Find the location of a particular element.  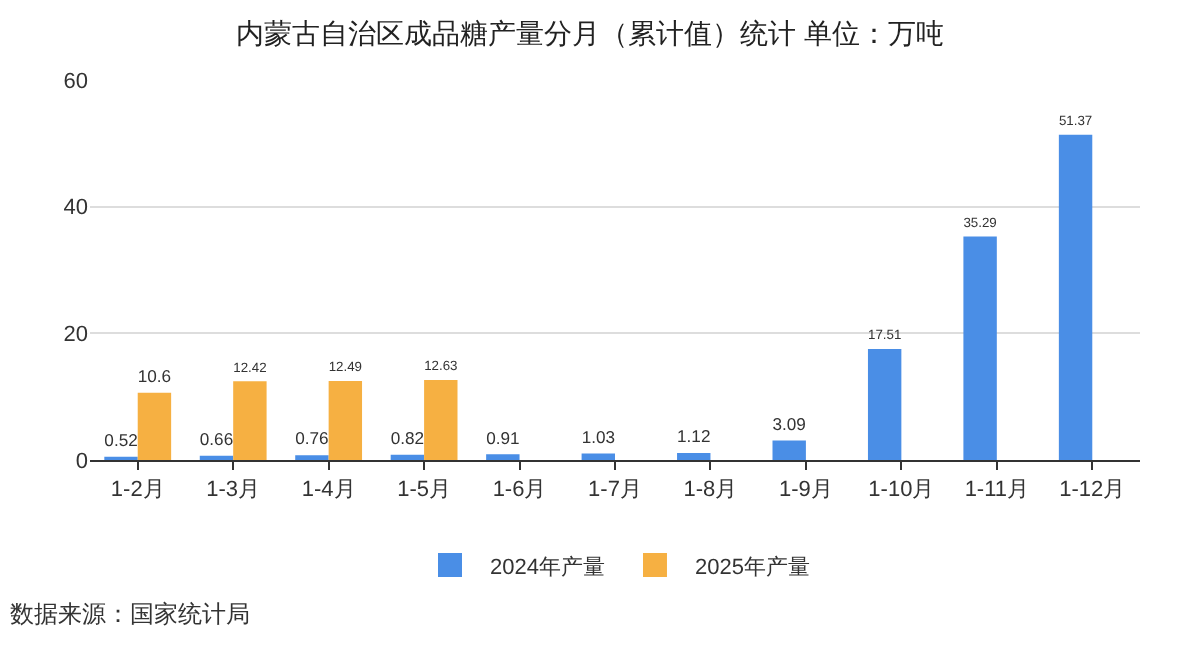

y-tick-label: 20 is located at coordinates (75, 335).